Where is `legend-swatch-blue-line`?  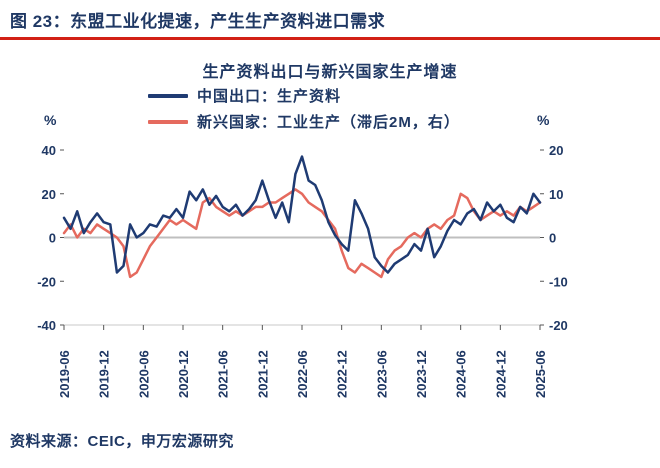
legend-swatch-blue-line is located at coordinates (168, 95).